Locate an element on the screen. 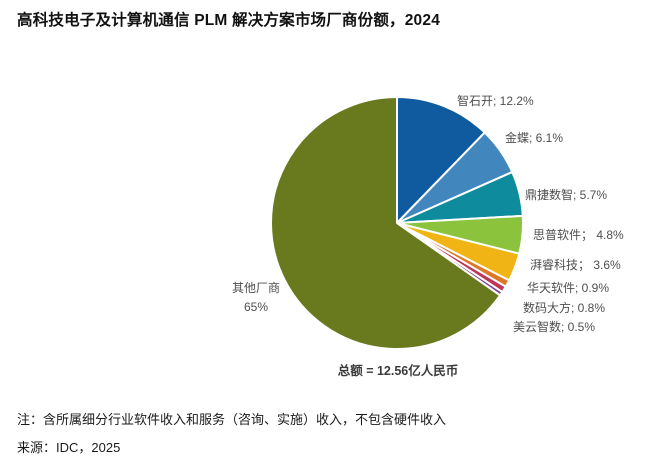 This screenshot has height=470, width=650. pie-label-4: 湃睿科技； 3.6% is located at coordinates (575, 265).